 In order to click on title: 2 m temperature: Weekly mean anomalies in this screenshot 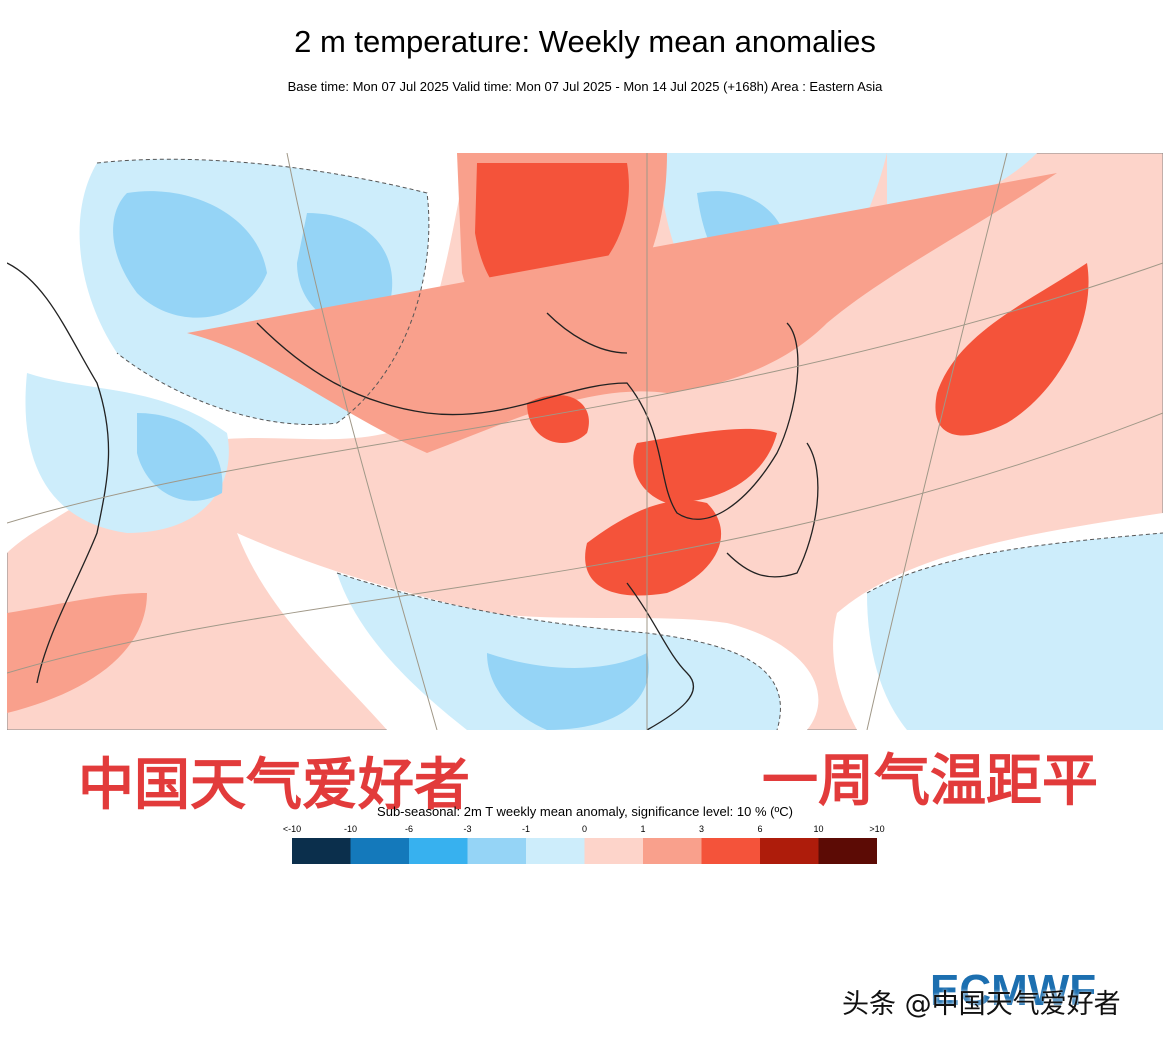, I will do `click(585, 41)`.